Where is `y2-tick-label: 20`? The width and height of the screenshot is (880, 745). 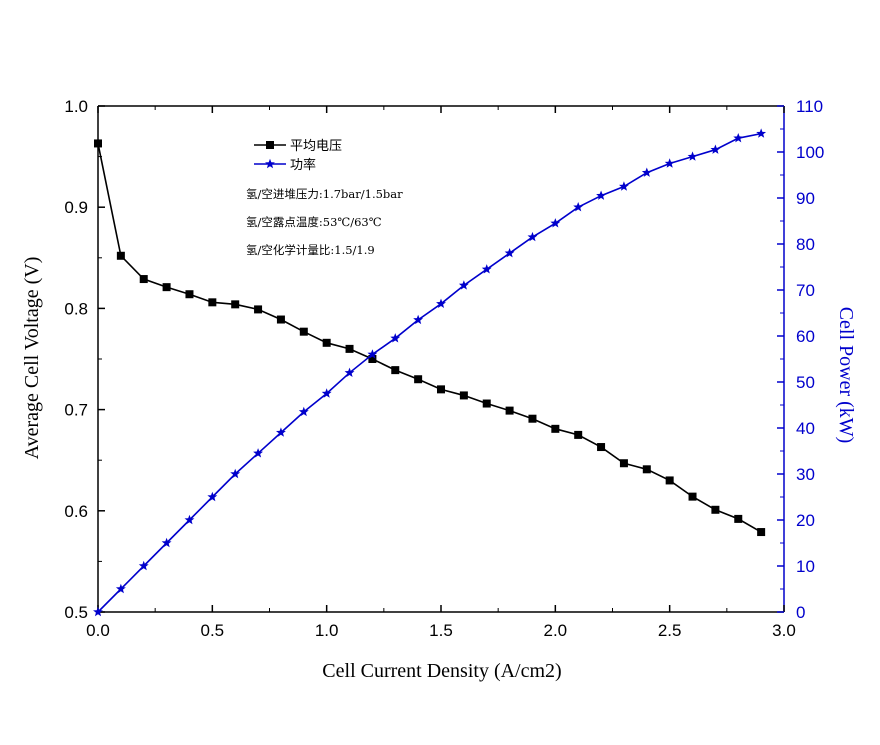
y2-tick-label: 20 is located at coordinates (805, 520).